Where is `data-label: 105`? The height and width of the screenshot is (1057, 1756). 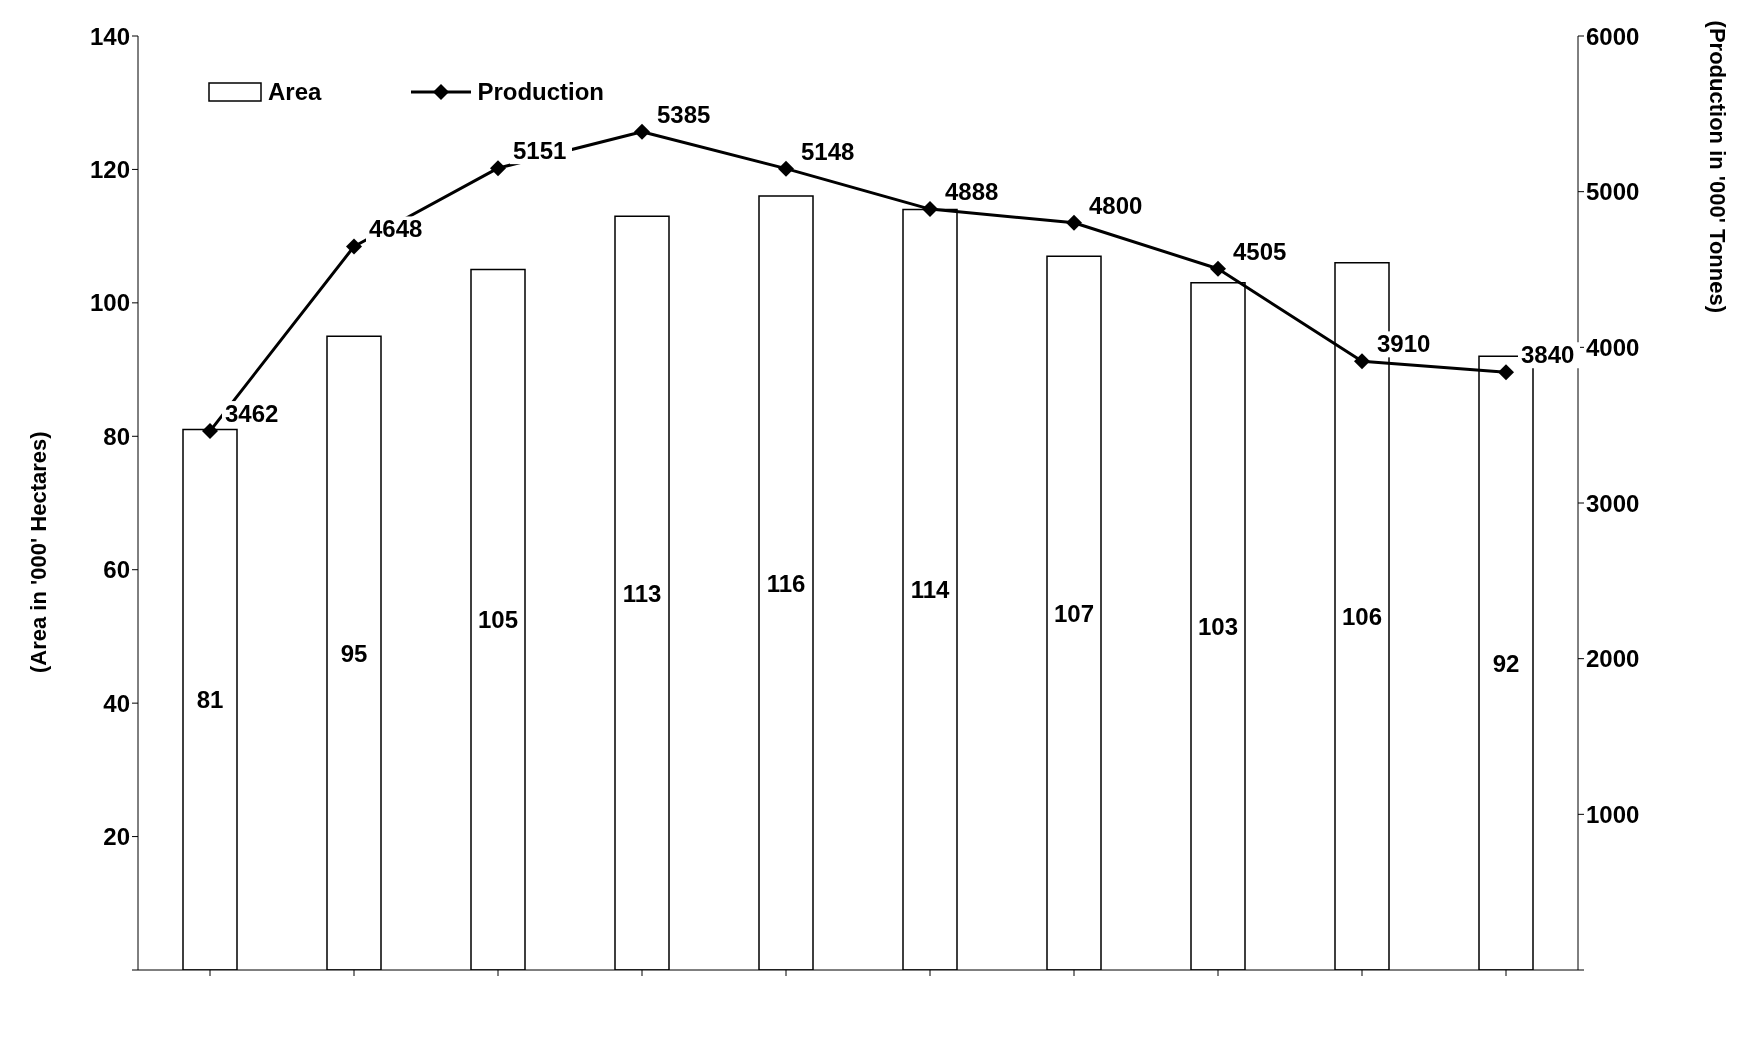
data-label: 105 is located at coordinates (498, 620).